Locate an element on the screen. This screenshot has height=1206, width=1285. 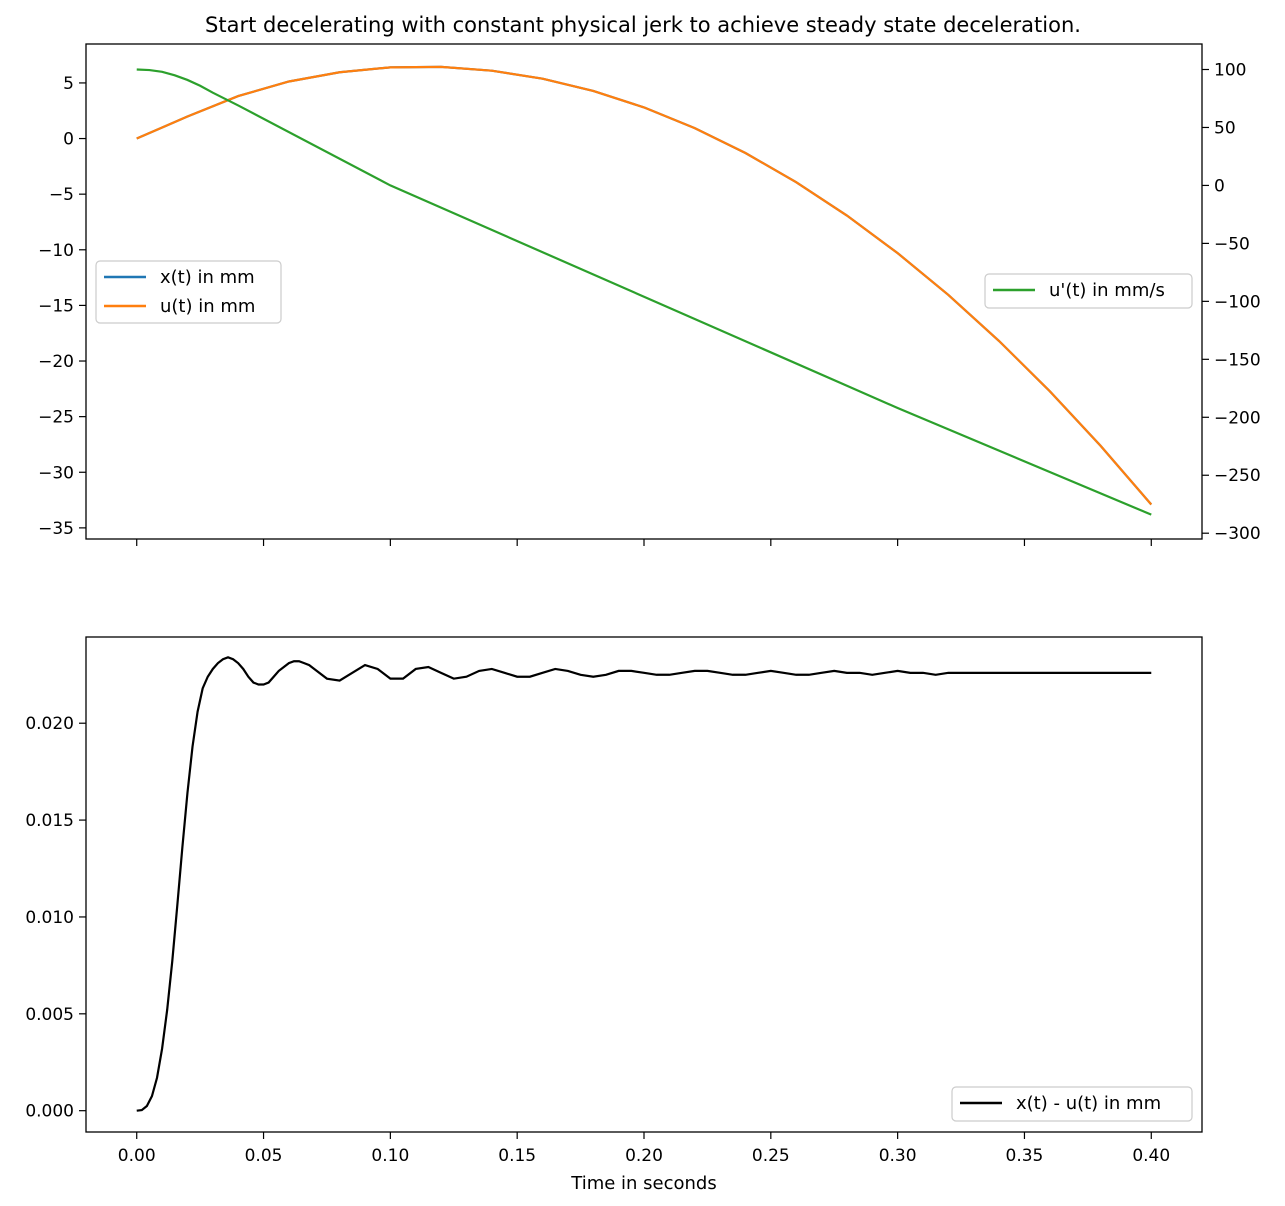
left-y-tick-label-0: 5 is located at coordinates (68, 84).